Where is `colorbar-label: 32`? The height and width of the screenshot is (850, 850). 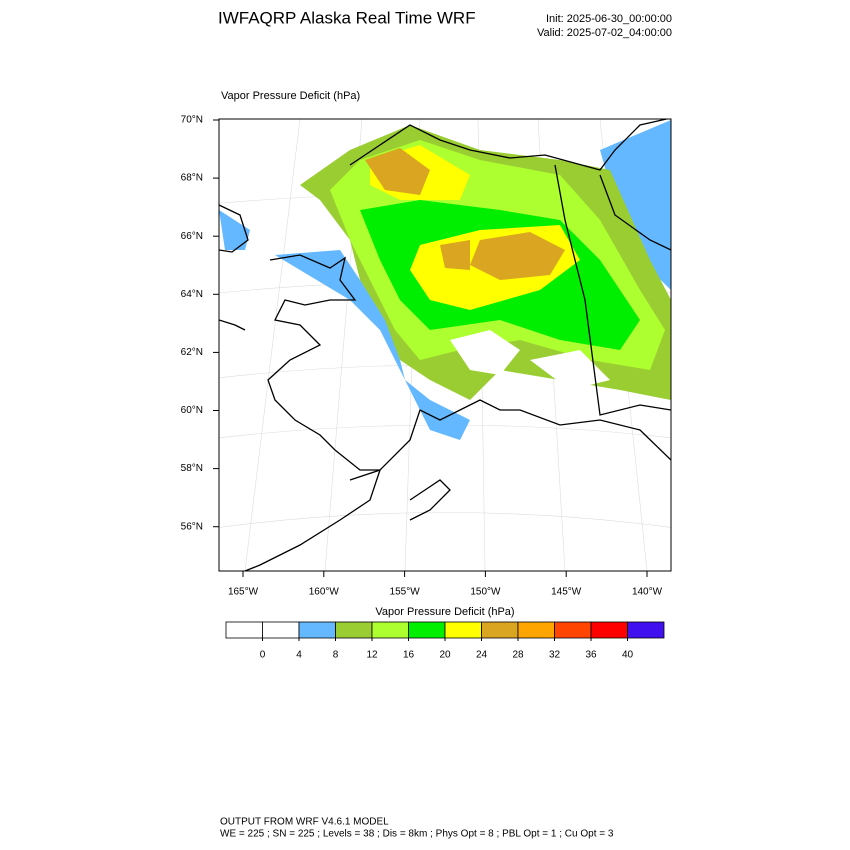
colorbar-label: 32 is located at coordinates (555, 655).